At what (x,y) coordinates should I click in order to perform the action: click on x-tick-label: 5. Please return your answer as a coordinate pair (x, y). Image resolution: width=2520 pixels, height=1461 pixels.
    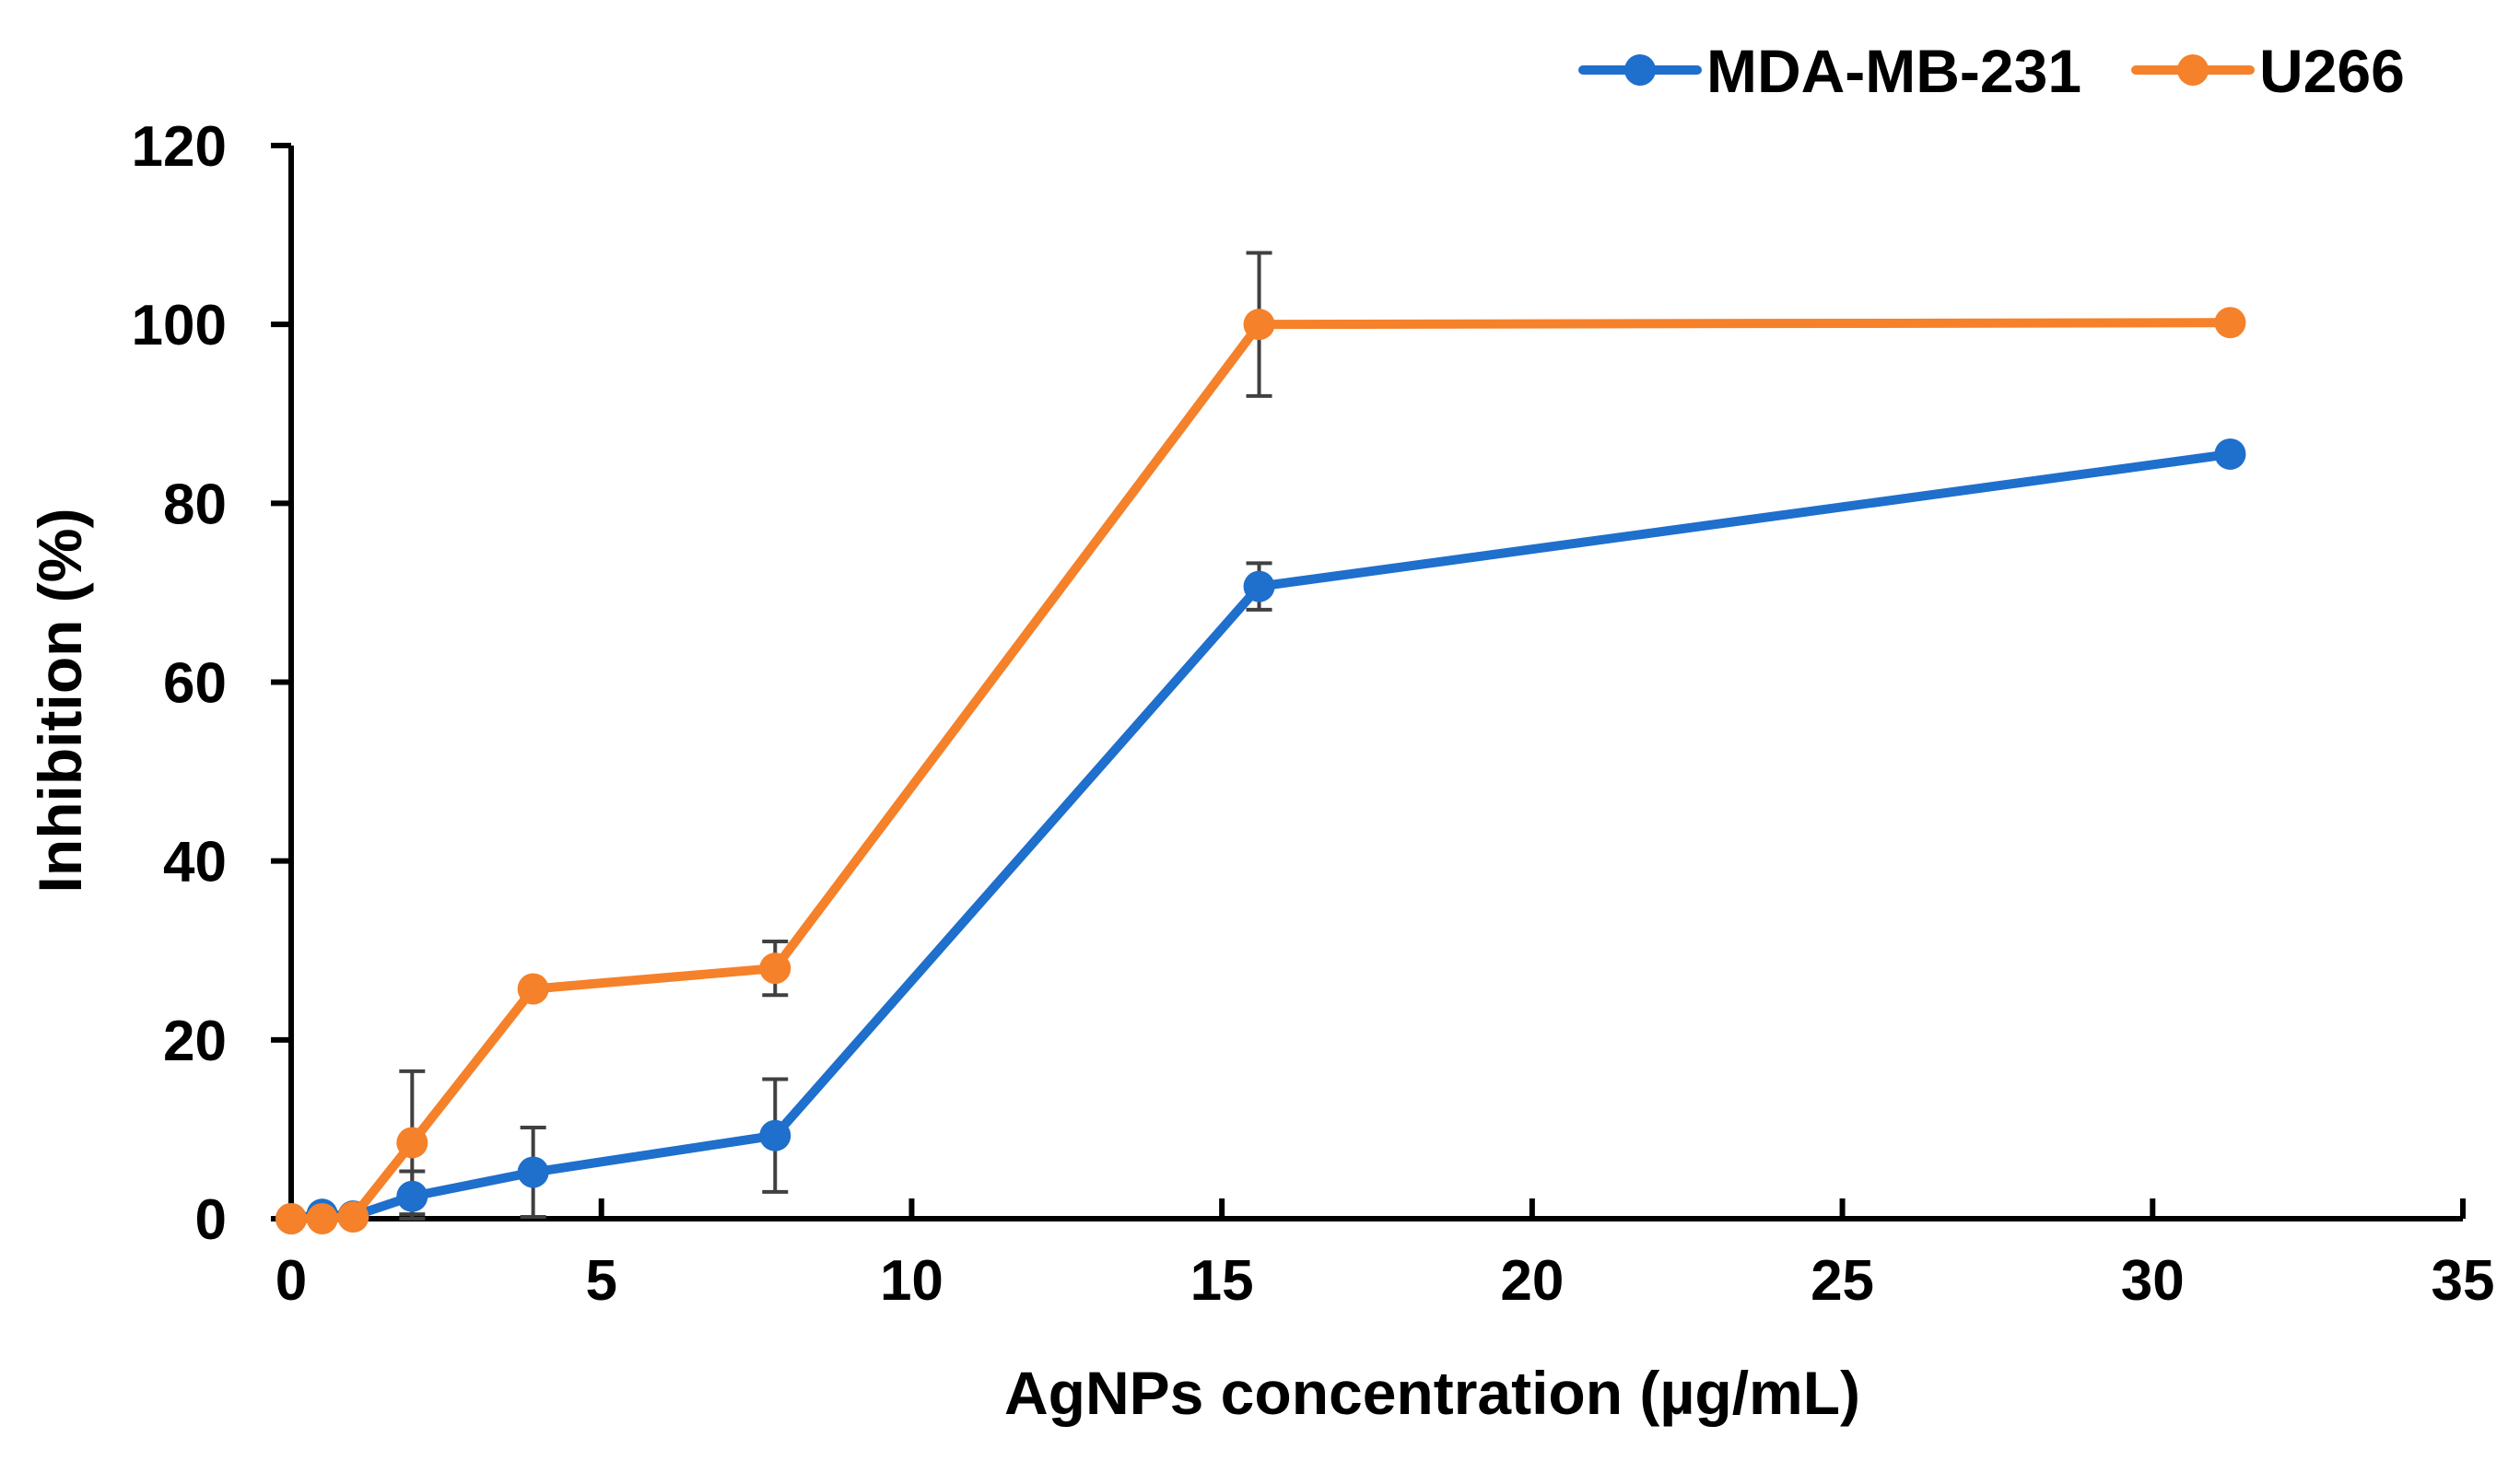
    Looking at the image, I should click on (600, 1281).